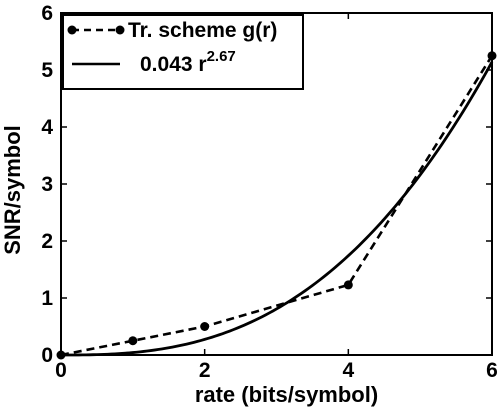 The height and width of the screenshot is (410, 500). I want to click on legend-label-fit: 0.043 r2.67, so click(188, 62).